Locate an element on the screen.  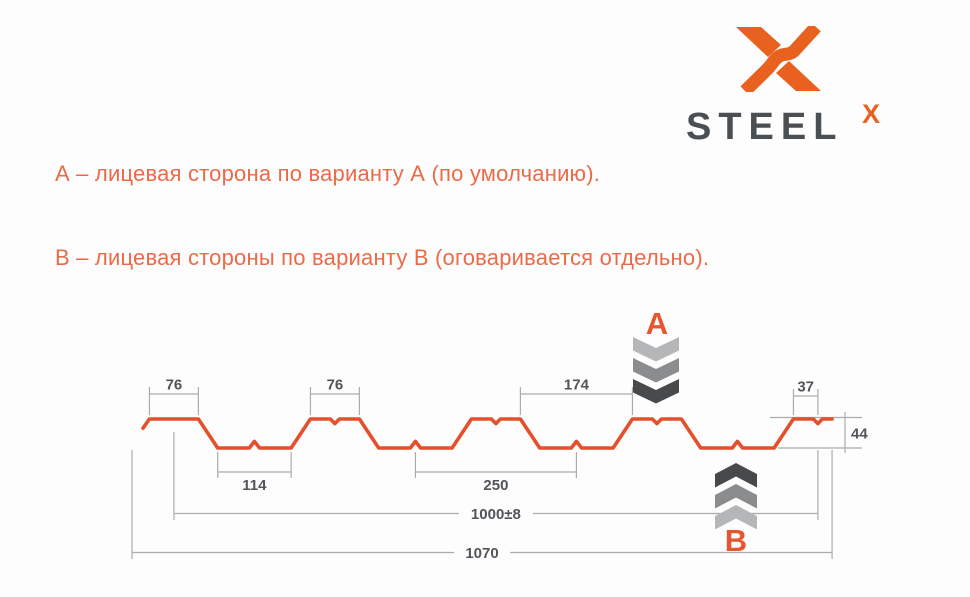
logo-arm-bottom-right is located at coordinates (798, 76).